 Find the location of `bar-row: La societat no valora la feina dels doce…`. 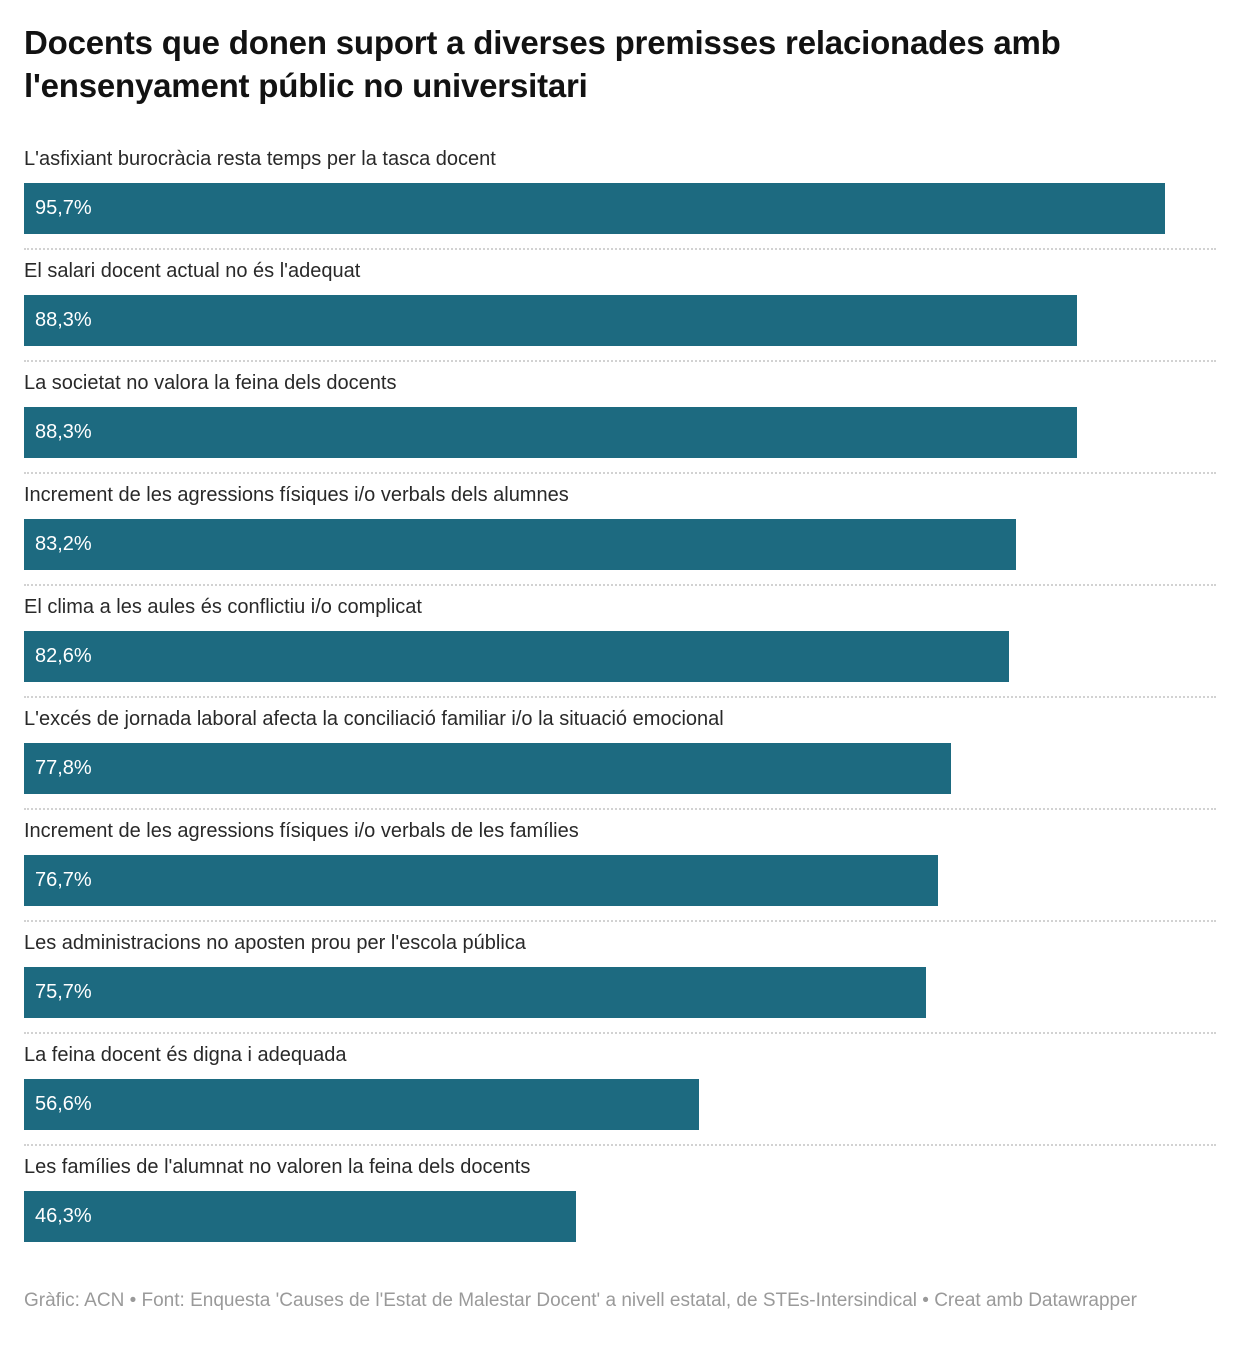

bar-row: La societat no valora la feina dels doce… is located at coordinates (620, 422).